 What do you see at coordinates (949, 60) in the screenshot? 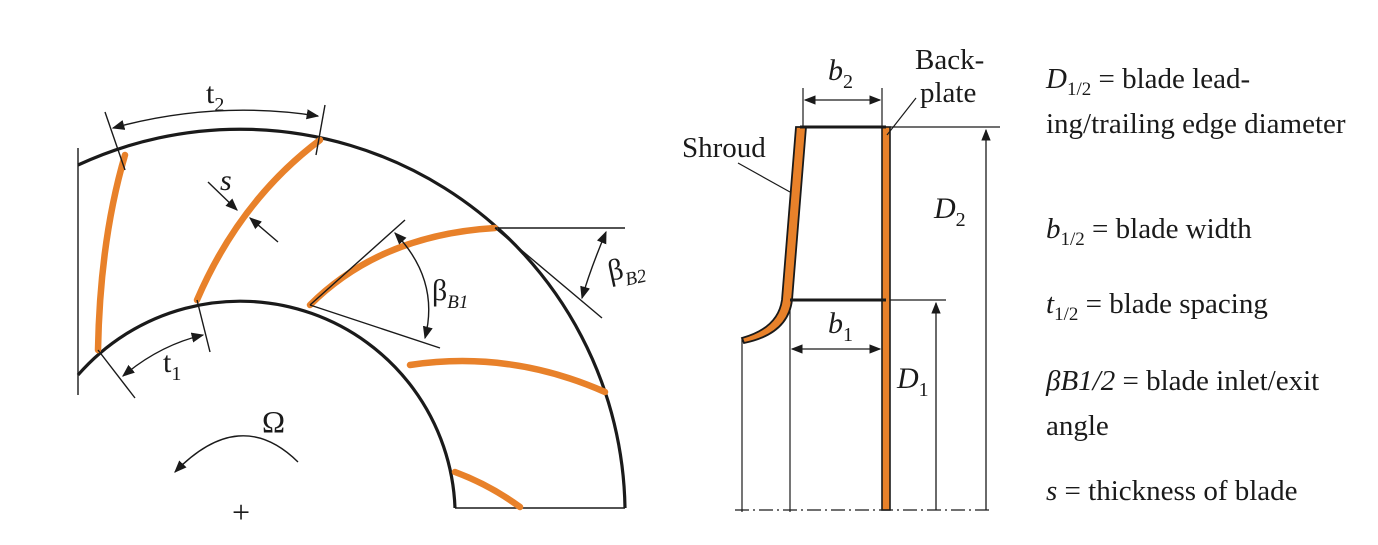
I see `backplate-label-1: Back-` at bounding box center [949, 60].